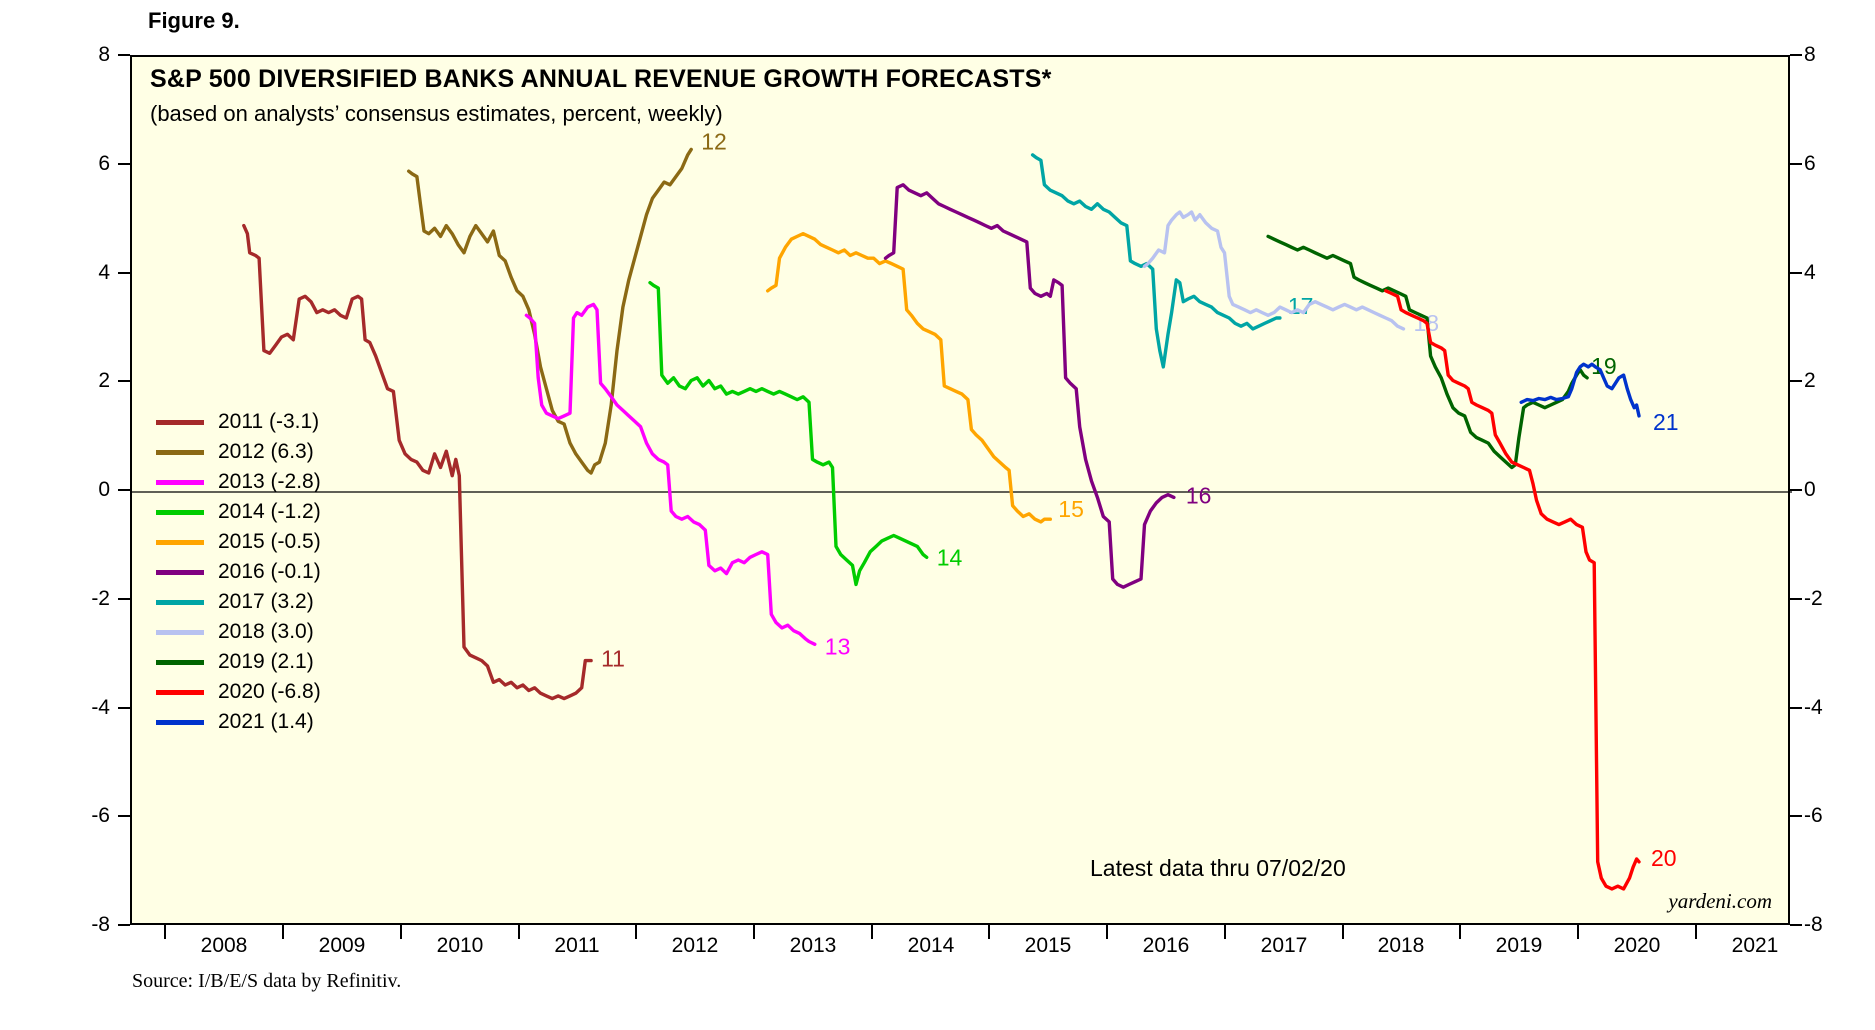 Image resolution: width=1875 pixels, height=1030 pixels. I want to click on series-end-label-2021: 21, so click(1666, 422).